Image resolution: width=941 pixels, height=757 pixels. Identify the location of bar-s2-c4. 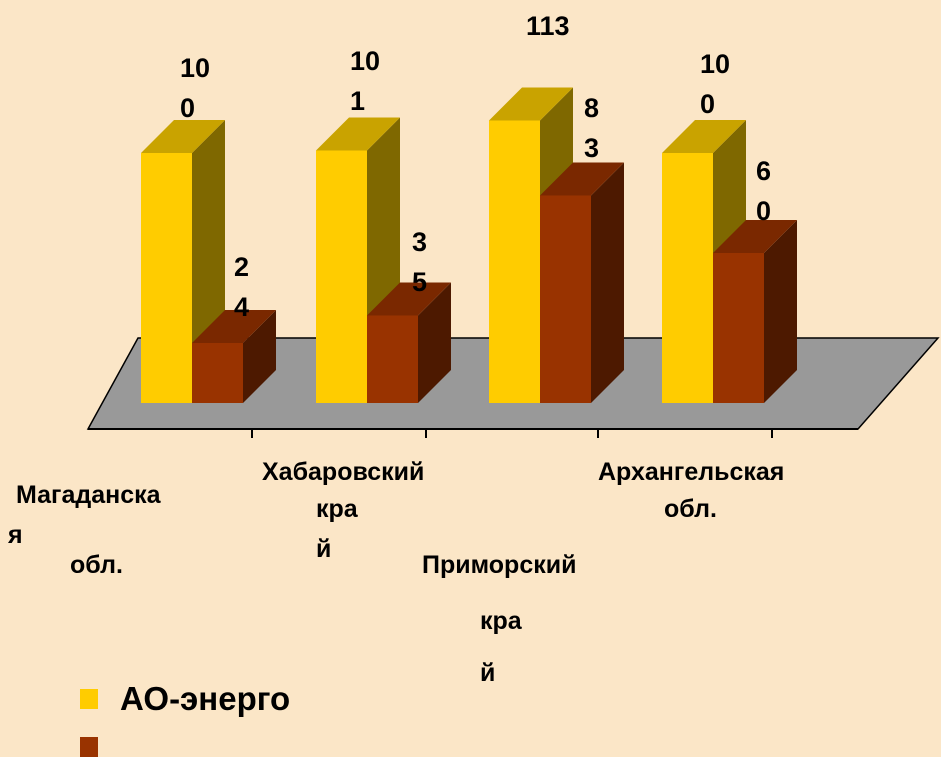
(755, 311).